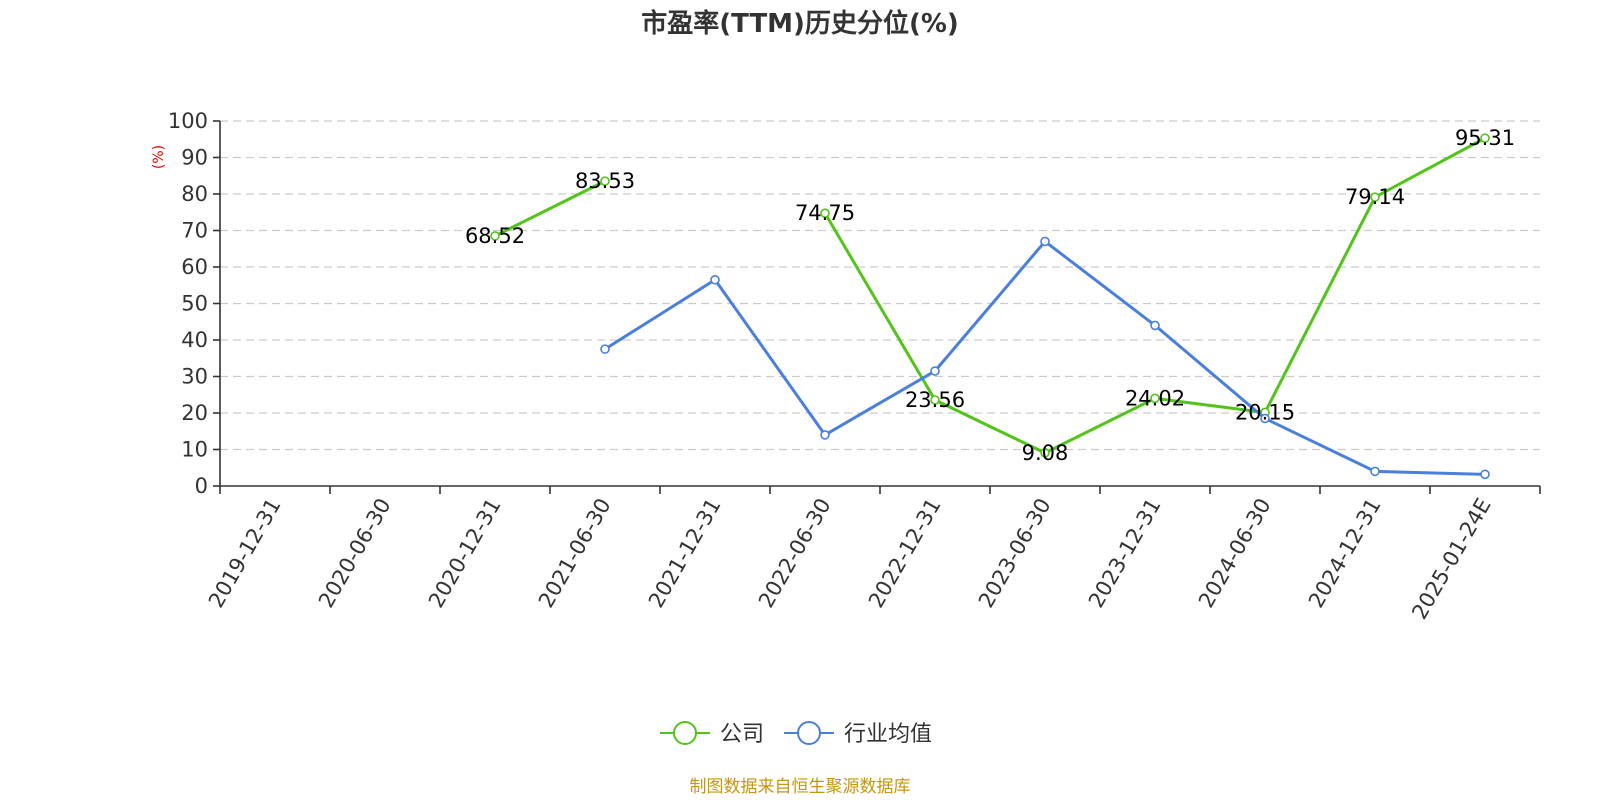 The image size is (1600, 800). Describe the element at coordinates (550, 208) in the screenshot. I see `series-line` at that location.